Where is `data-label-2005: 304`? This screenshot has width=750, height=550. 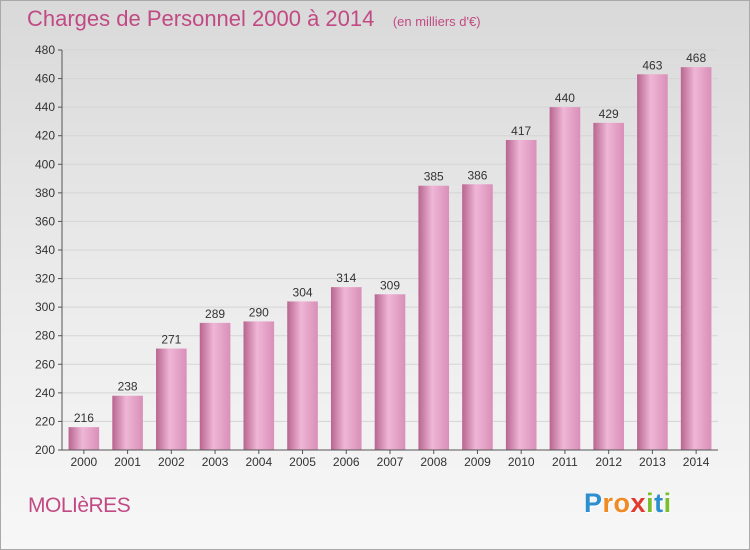
data-label-2005: 304 is located at coordinates (303, 292).